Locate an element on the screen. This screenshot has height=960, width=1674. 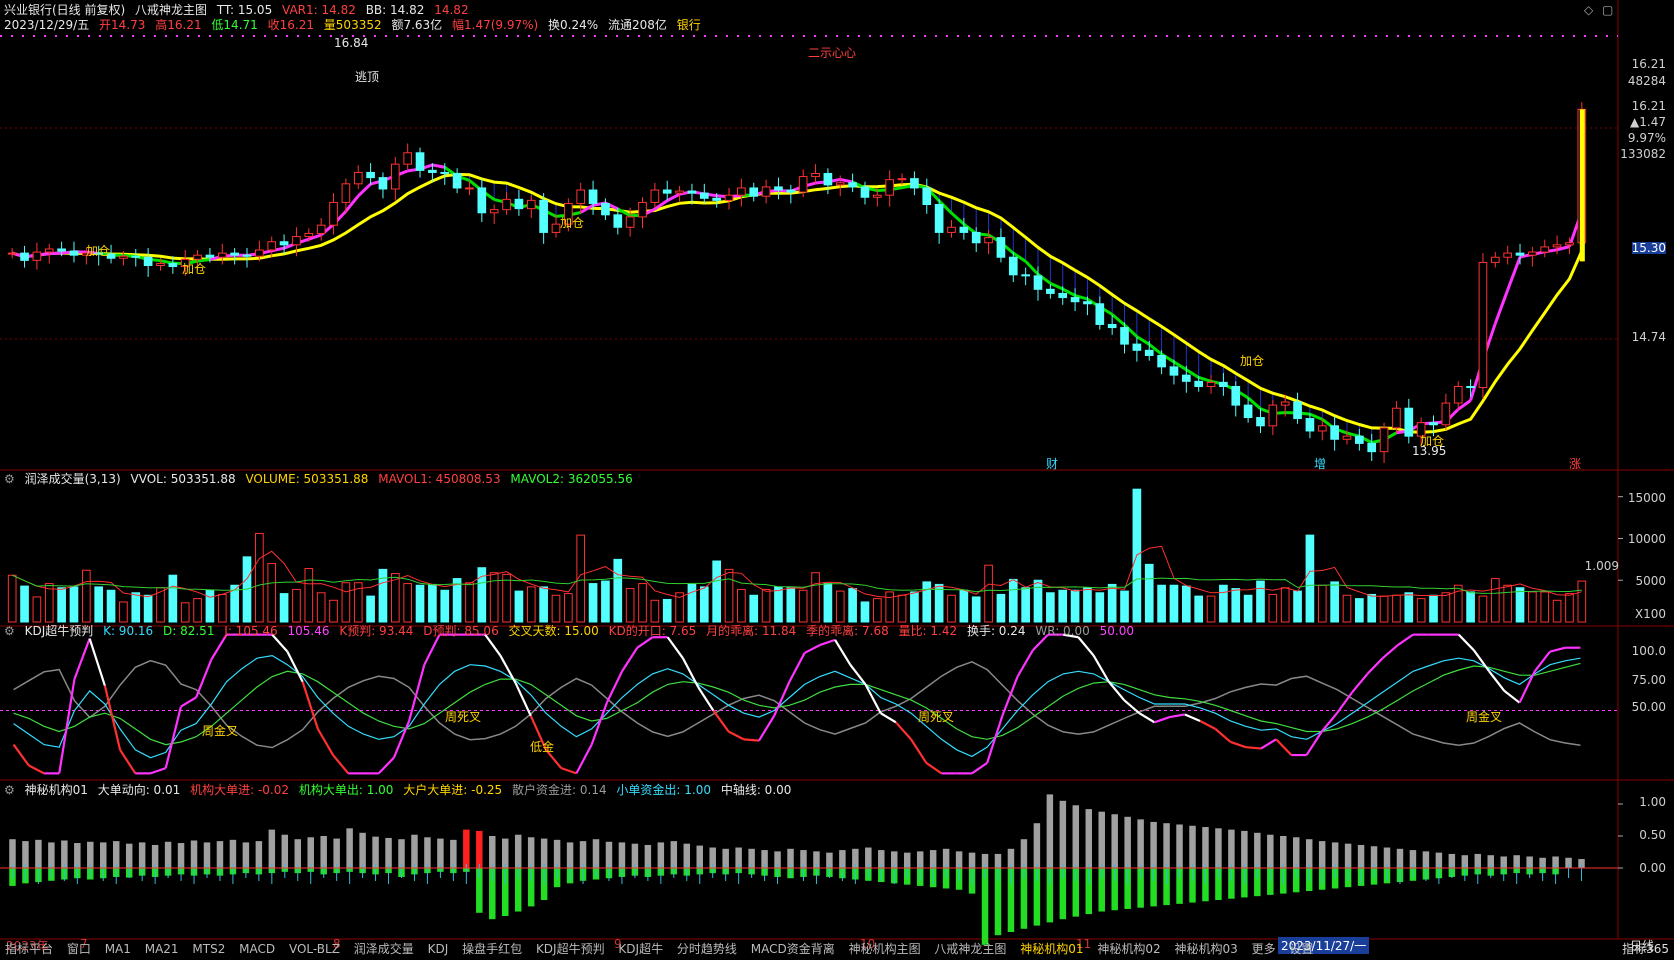
tab-bajie-main: 八戒神龙主图 is located at coordinates (970, 949).